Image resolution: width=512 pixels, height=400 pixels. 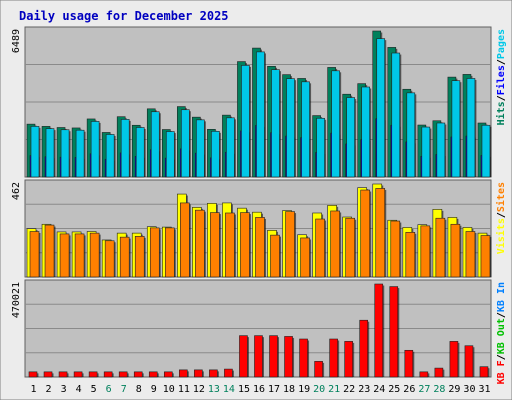 What do you see at coordinates (379, 389) in the screenshot?
I see `day-label-24: 24` at bounding box center [379, 389].